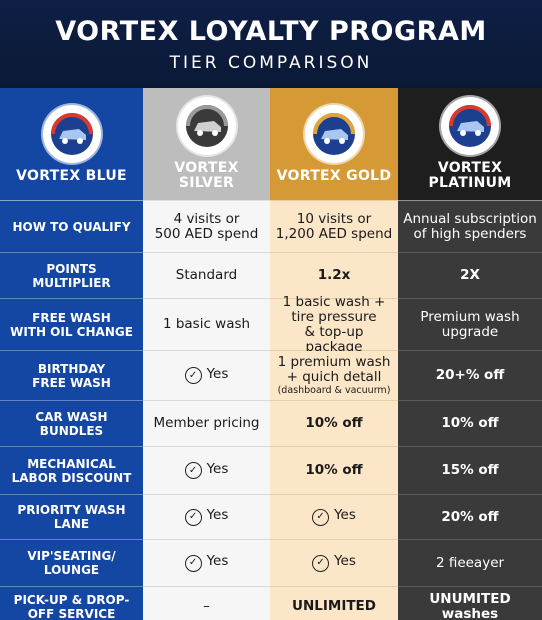 The height and width of the screenshot is (620, 542). Describe the element at coordinates (334, 175) in the screenshot. I see `tier-name: VORTEX GOLD` at that location.